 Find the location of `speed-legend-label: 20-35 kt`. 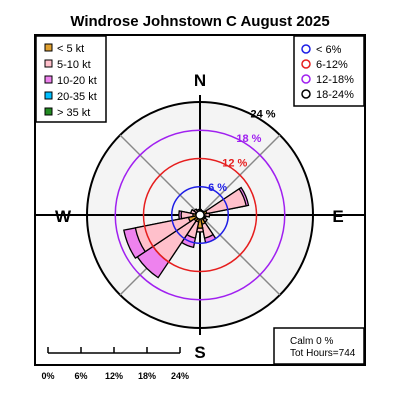

speed-legend-label: 20-35 kt is located at coordinates (77, 97).